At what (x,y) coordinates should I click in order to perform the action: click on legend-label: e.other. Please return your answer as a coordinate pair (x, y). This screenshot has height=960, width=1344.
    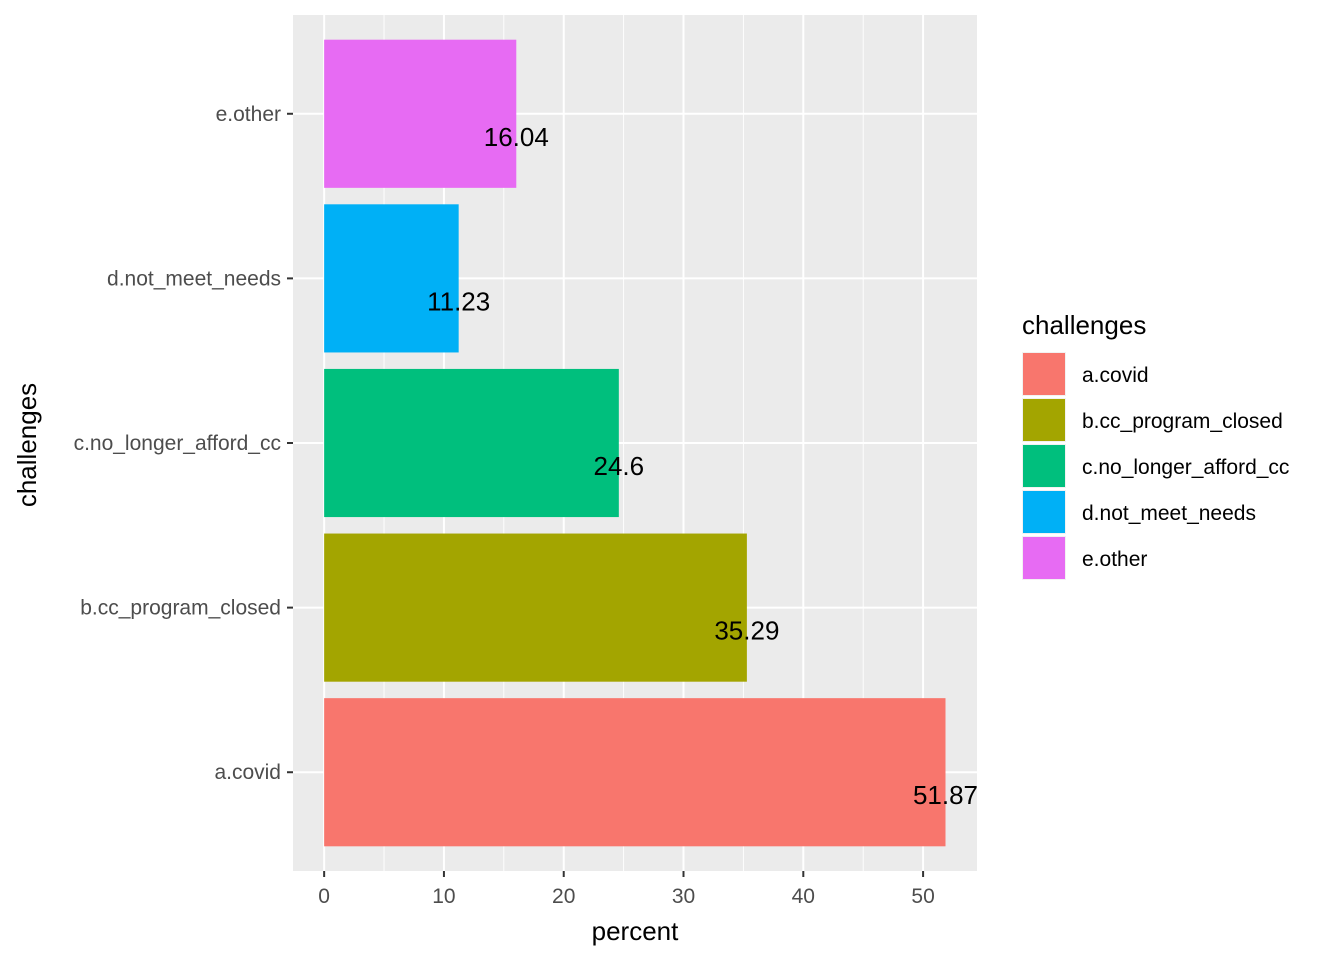
    Looking at the image, I should click on (1114, 559).